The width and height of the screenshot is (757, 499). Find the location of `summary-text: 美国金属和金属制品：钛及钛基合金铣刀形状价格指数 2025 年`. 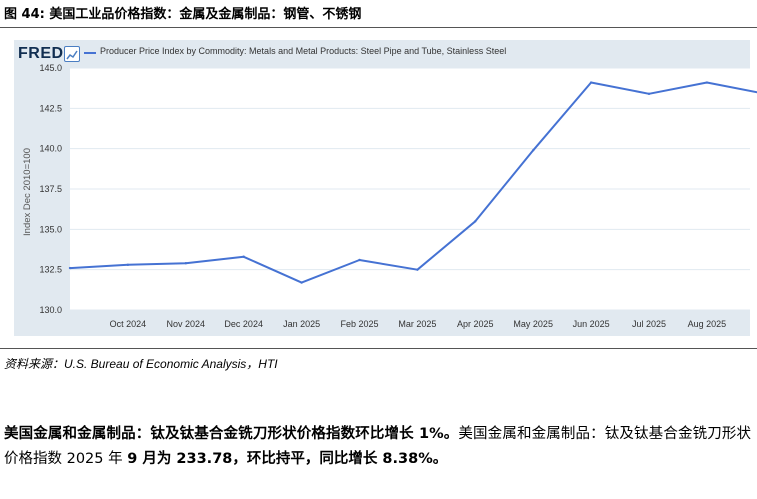

summary-text: 美国金属和金属制品：钛及钛基合金铣刀形状价格指数 2025 年 is located at coordinates (377, 446).